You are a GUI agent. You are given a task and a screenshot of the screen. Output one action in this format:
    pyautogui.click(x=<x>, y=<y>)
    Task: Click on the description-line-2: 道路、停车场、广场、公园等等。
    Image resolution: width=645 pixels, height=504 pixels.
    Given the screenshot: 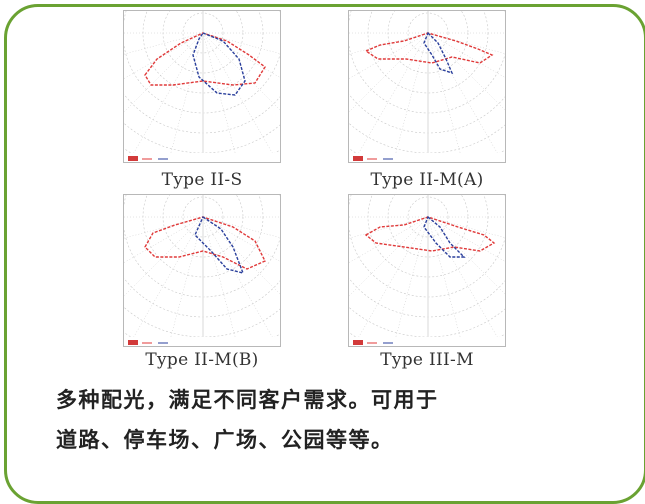 What is the action you would take?
    pyautogui.click(x=225, y=440)
    